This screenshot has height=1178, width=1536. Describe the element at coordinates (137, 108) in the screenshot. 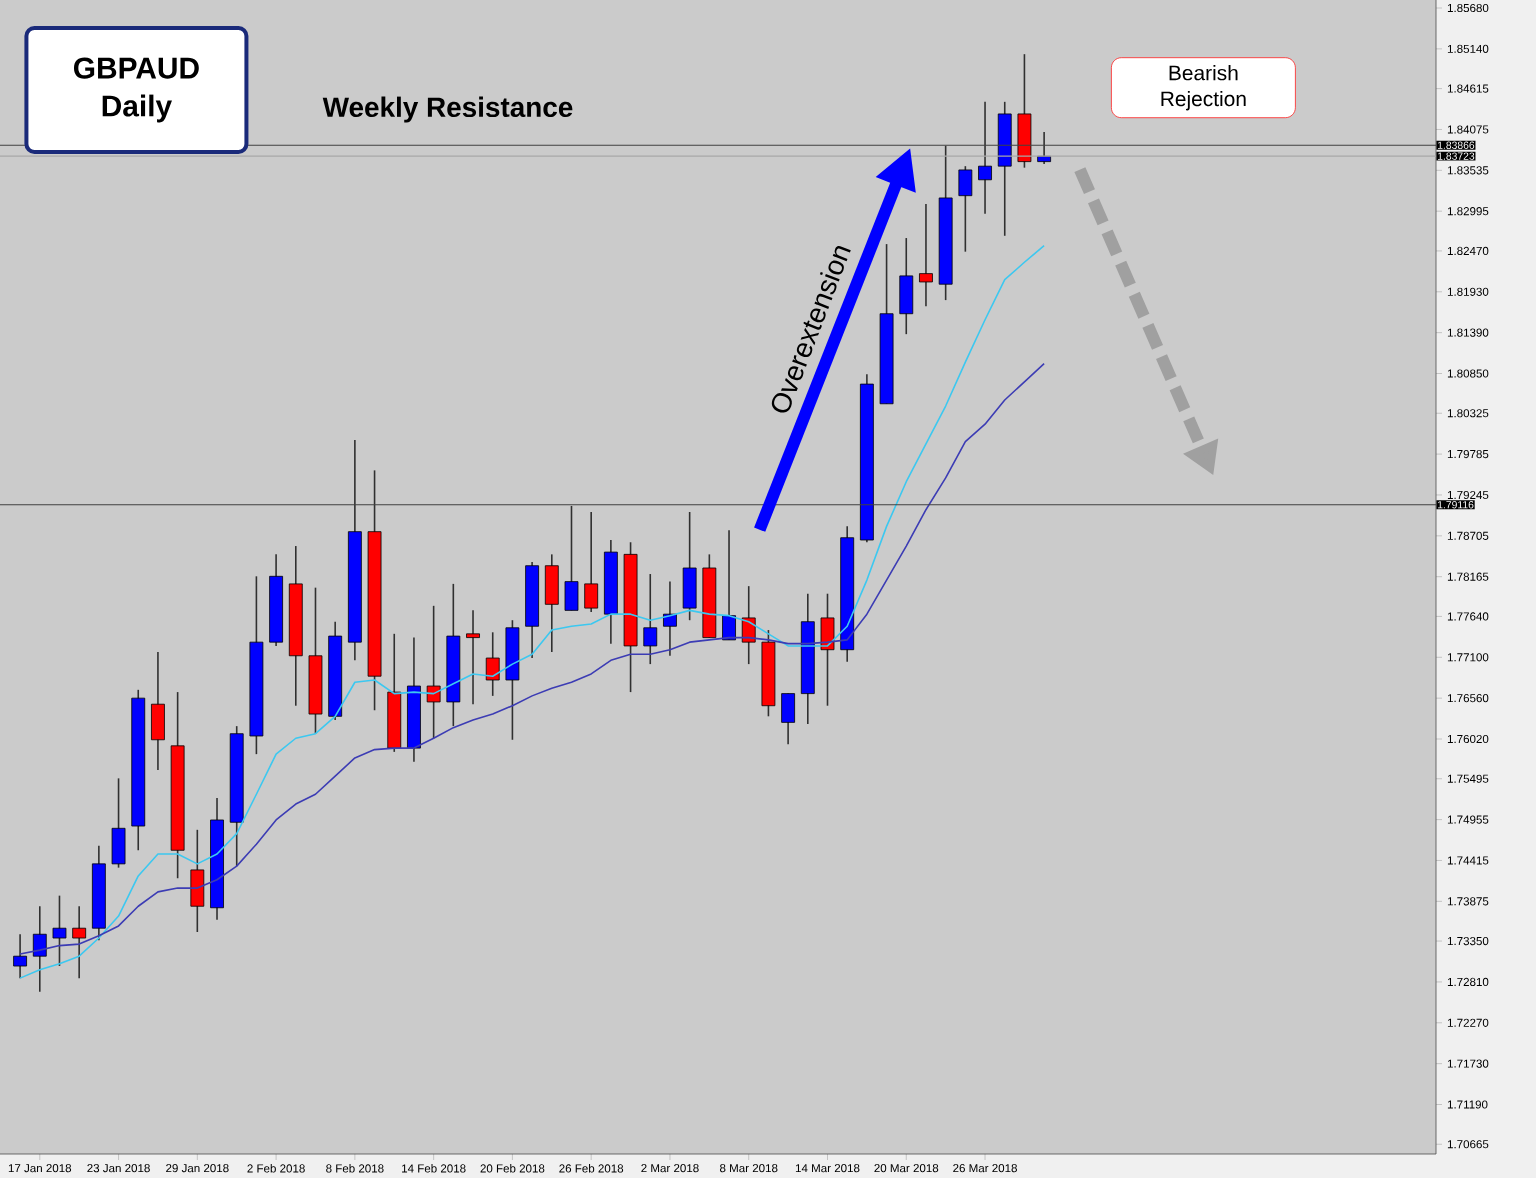

I see `text: Daily` at that location.